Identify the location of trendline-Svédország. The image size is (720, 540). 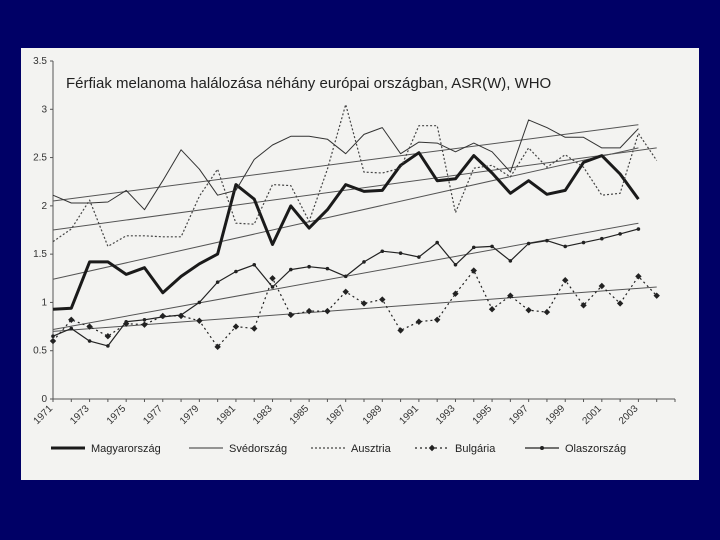
(345, 163).